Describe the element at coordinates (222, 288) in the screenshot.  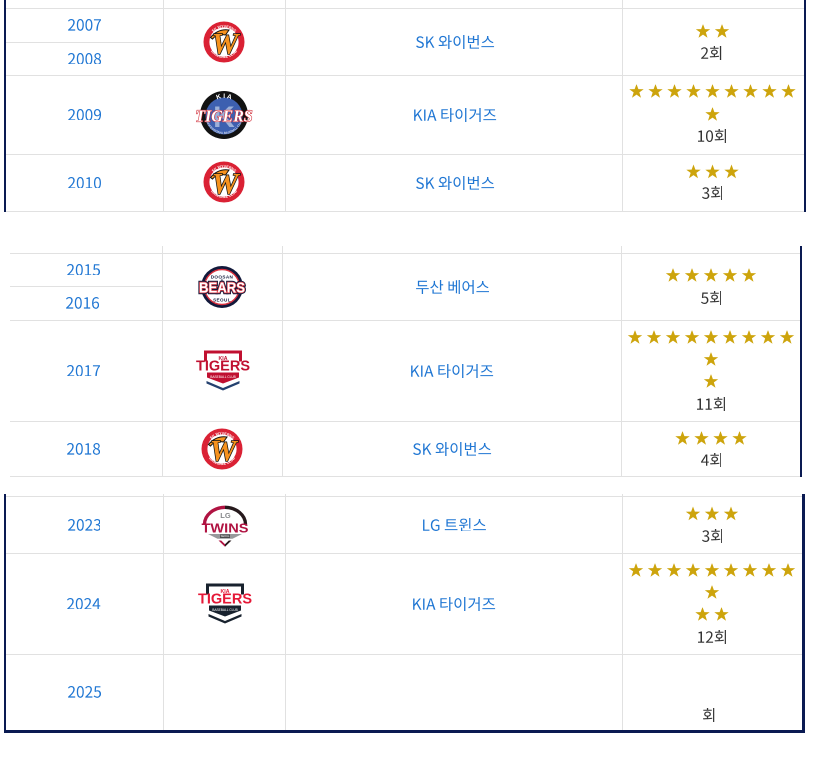
I see `svg-text: BEARS` at that location.